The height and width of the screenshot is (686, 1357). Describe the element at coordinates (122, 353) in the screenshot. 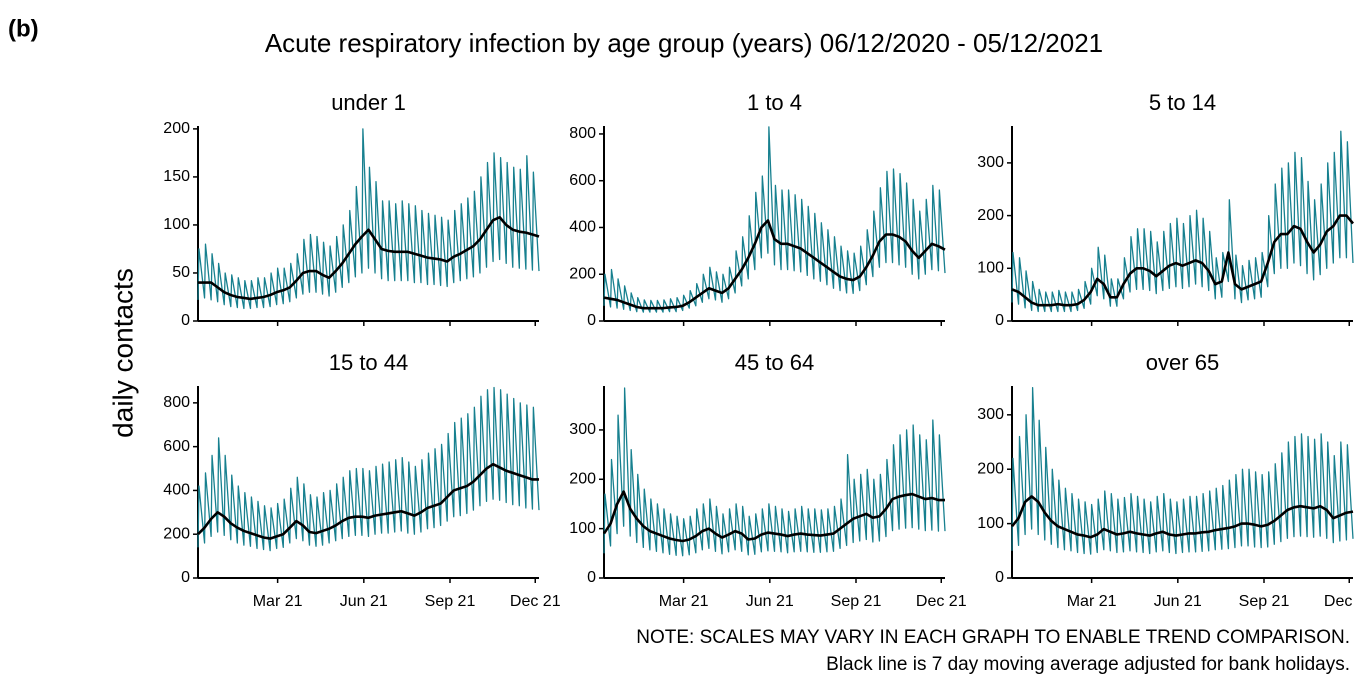

I see `y-axis-label: daily contacts` at that location.